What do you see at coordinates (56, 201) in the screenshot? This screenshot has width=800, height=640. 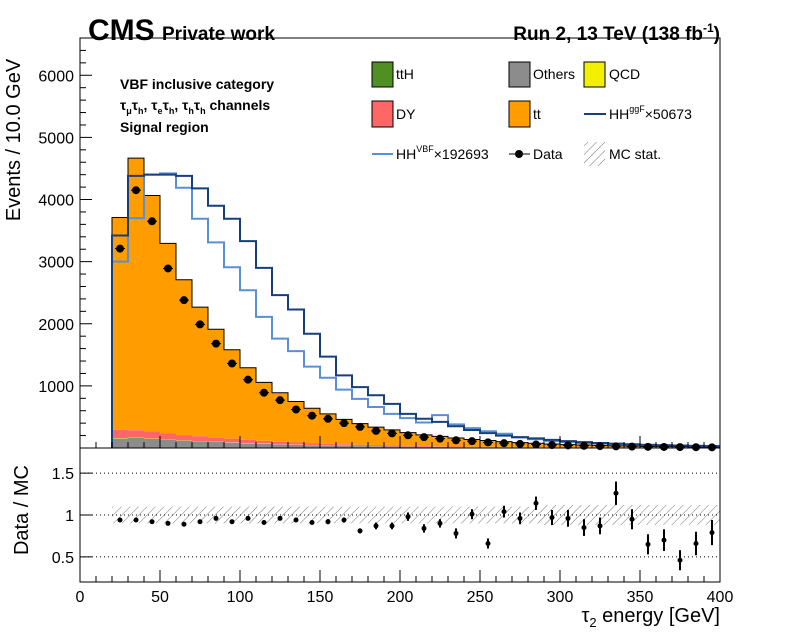 I see `y-tick-label-3: 4000` at bounding box center [56, 201].